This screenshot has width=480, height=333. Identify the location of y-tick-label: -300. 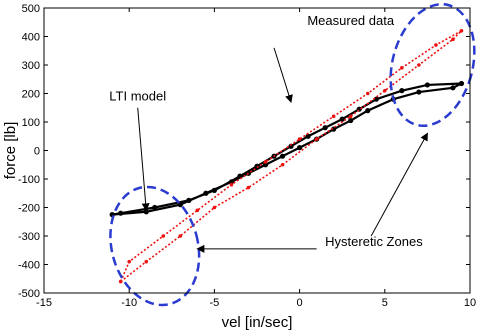
(29, 237).